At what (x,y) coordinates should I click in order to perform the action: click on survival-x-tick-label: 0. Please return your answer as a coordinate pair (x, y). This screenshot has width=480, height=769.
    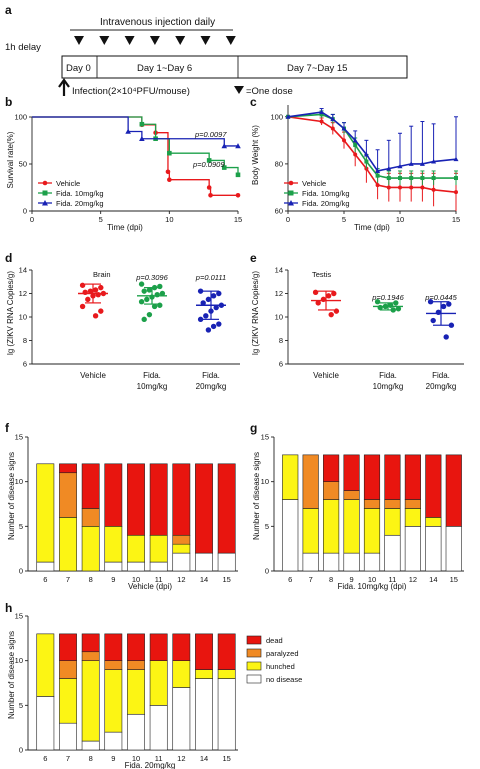
    Looking at the image, I should click on (32, 219).